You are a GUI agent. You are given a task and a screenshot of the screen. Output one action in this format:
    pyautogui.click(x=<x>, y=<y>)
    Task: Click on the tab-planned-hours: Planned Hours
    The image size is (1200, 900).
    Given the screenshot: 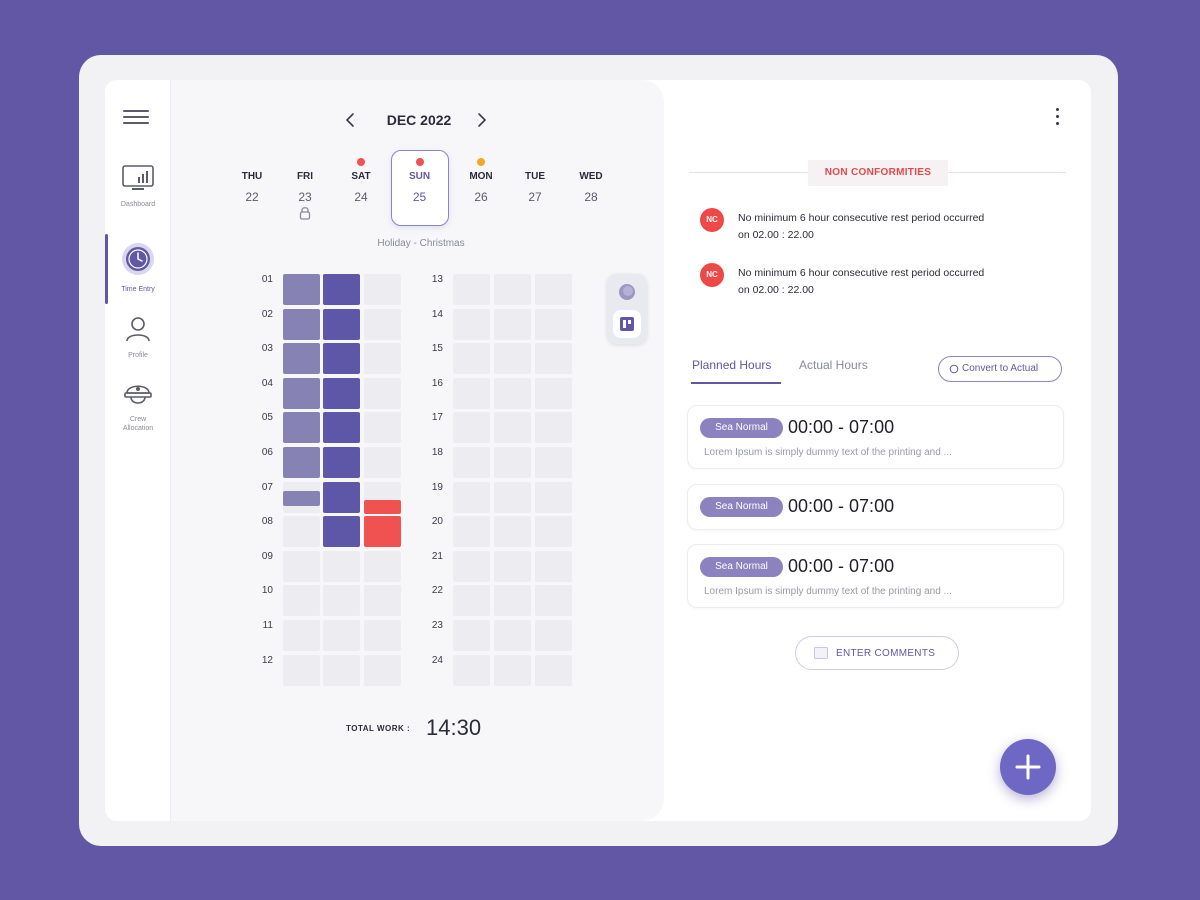 What is the action you would take?
    pyautogui.click(x=732, y=365)
    